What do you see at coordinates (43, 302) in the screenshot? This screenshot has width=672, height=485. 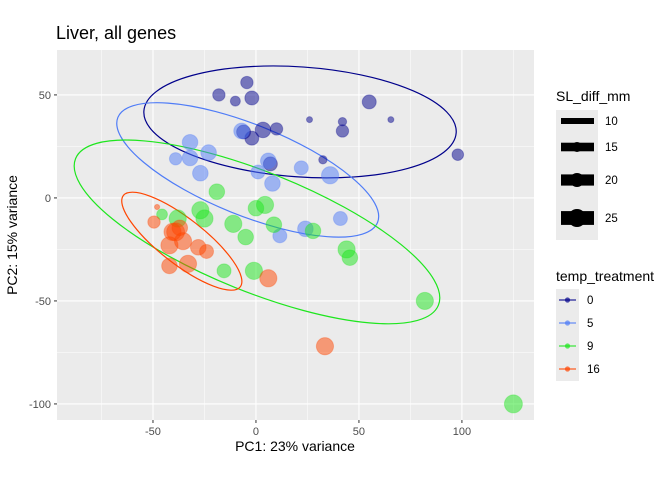 I see `y-tick-label: -50` at bounding box center [43, 302].